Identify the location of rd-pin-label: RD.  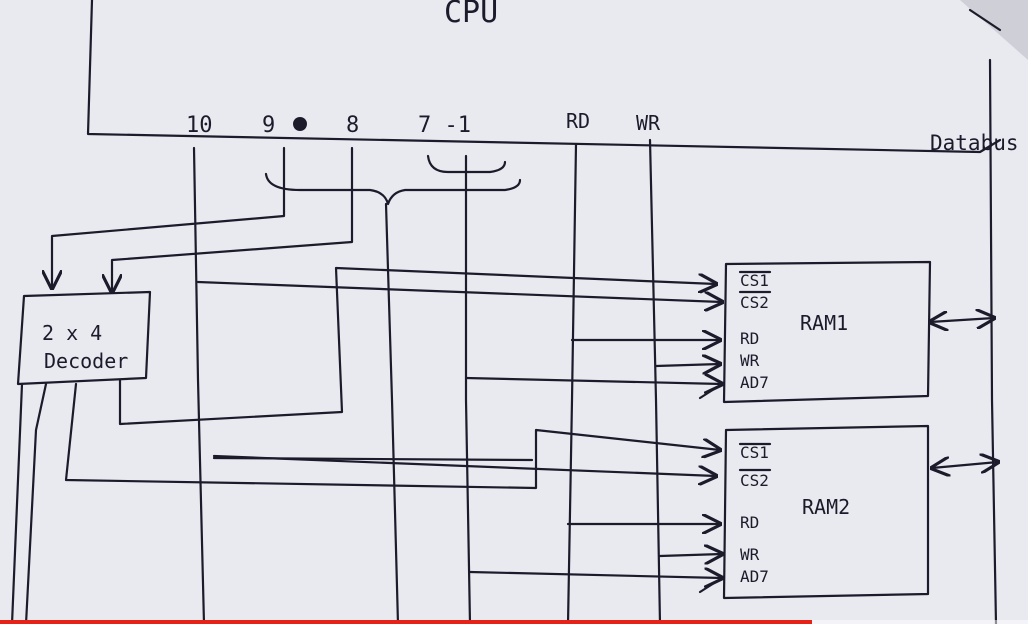
(578, 121).